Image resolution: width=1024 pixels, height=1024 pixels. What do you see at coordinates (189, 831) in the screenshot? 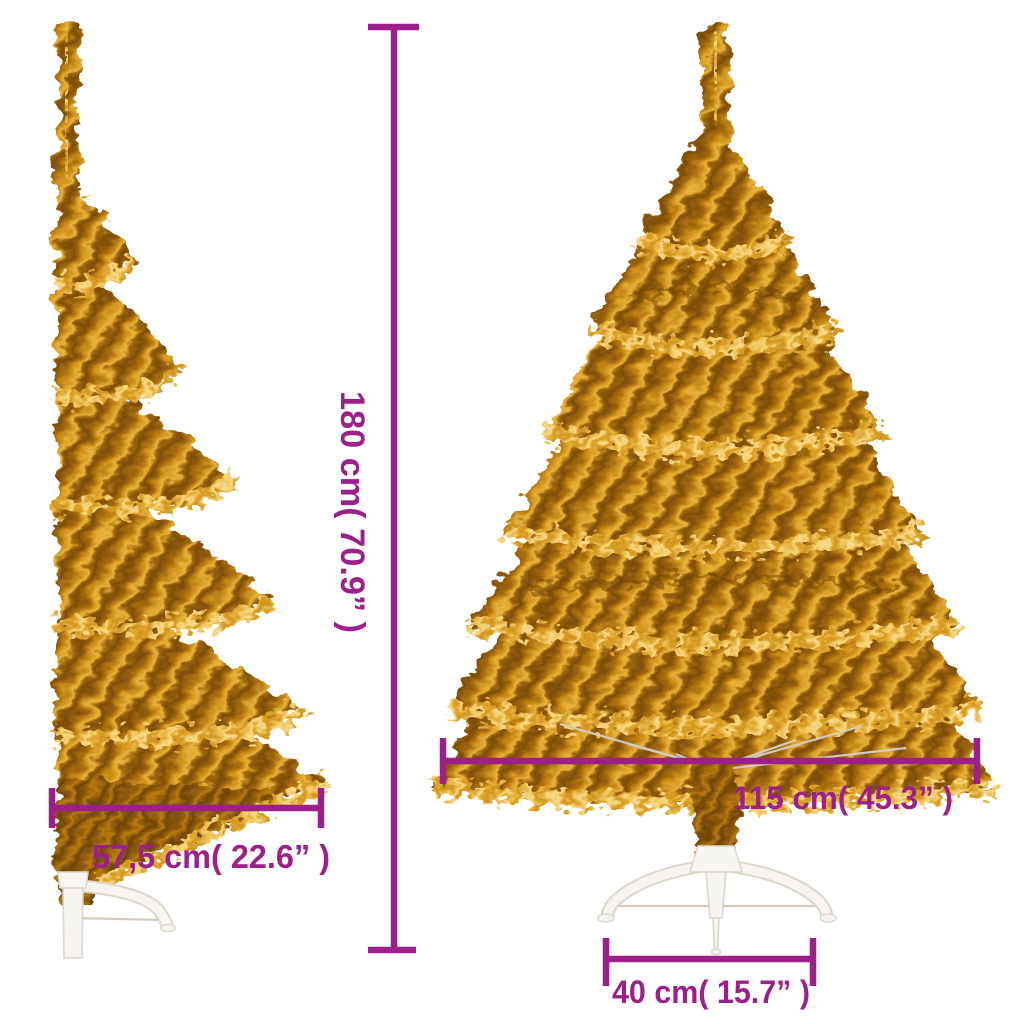
I see `half-depth-dimension: 57,5 cm( 22.6” )` at bounding box center [189, 831].